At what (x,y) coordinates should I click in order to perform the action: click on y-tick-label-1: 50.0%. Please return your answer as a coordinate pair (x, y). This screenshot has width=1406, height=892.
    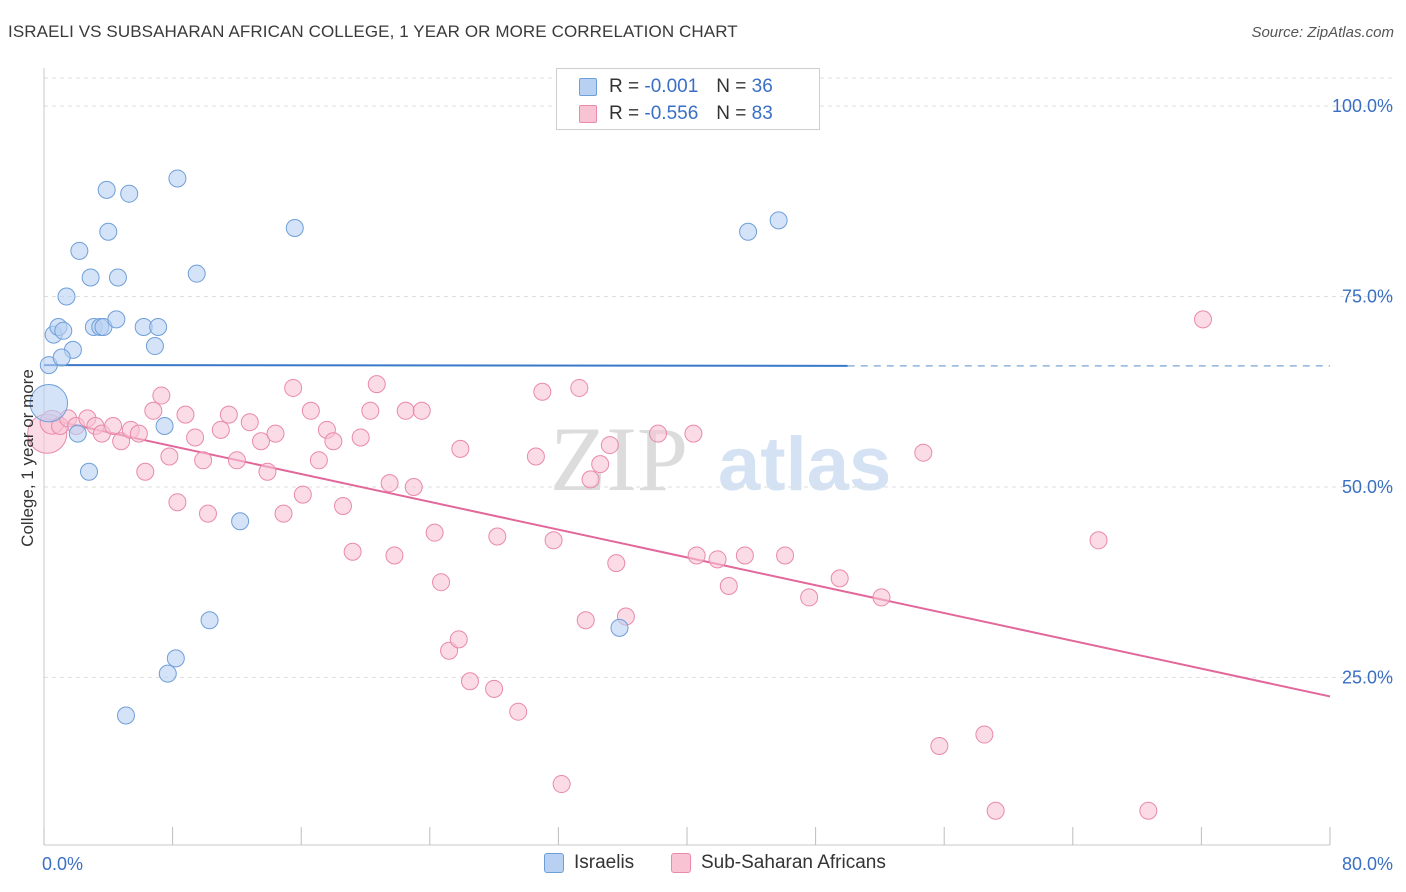
    Looking at the image, I should click on (1367, 487).